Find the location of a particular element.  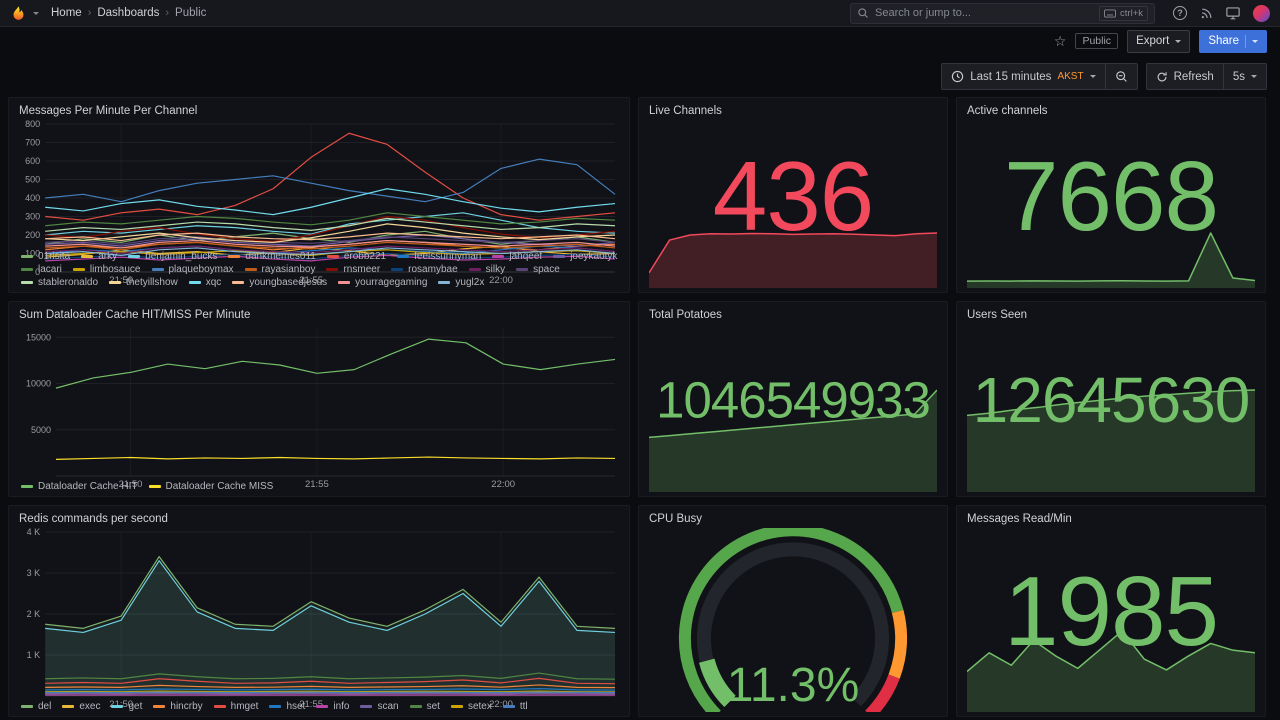

legend-item: stableronaldo is located at coordinates (59, 282).